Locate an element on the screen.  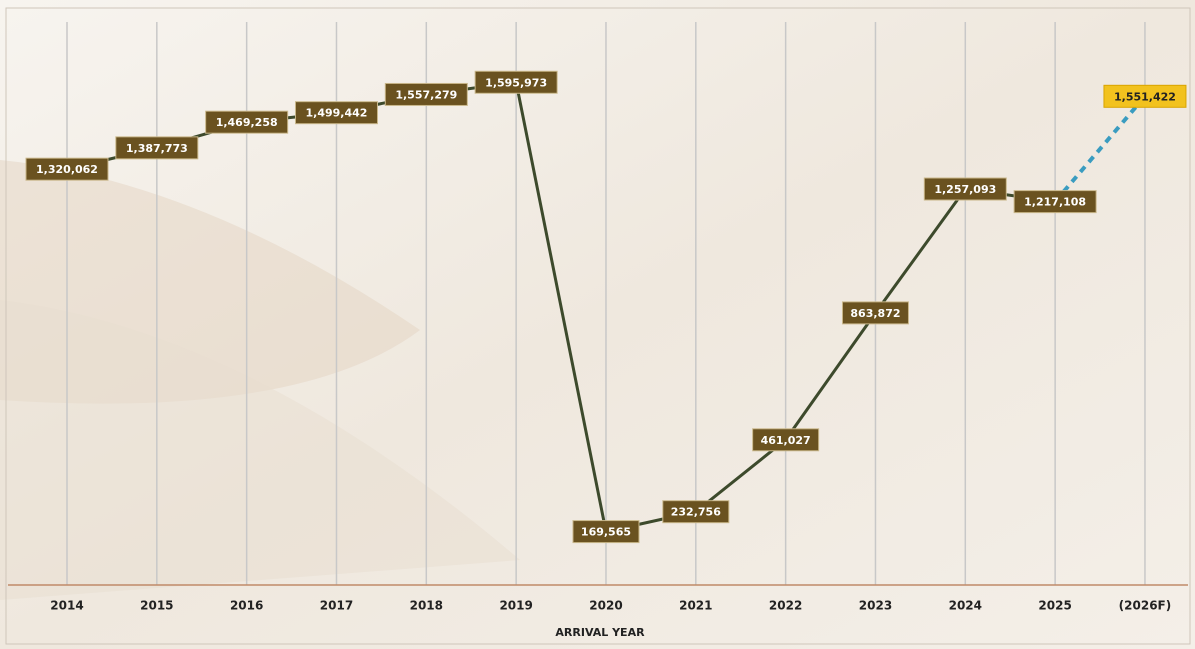
x-tick-label: 2023 is located at coordinates (875, 606).